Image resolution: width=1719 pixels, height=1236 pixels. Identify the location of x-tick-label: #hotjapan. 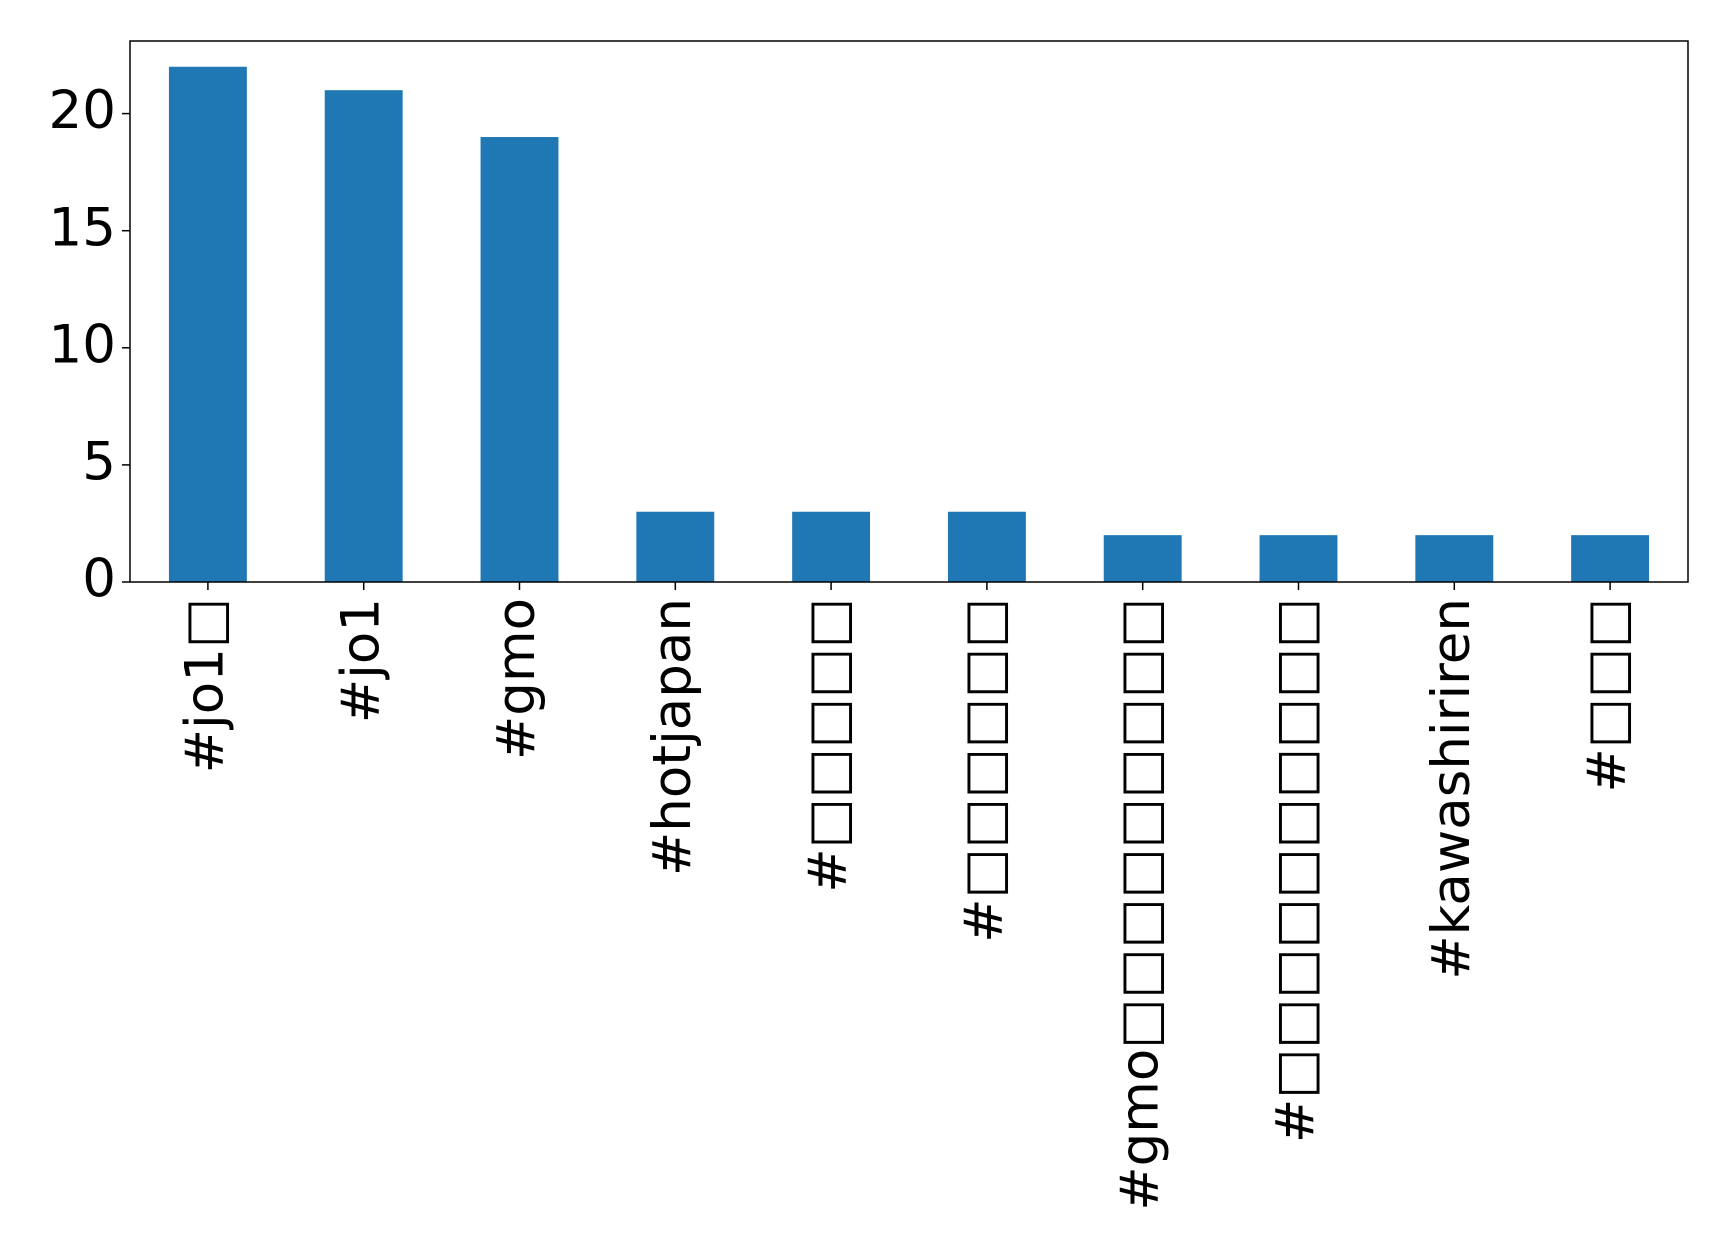
(672, 737).